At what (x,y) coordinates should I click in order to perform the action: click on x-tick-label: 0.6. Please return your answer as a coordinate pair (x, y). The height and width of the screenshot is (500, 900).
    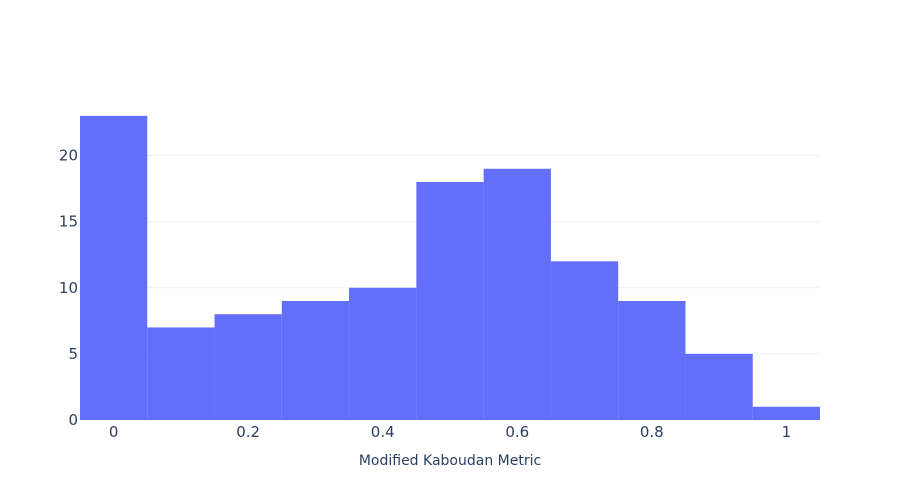
    Looking at the image, I should click on (517, 432).